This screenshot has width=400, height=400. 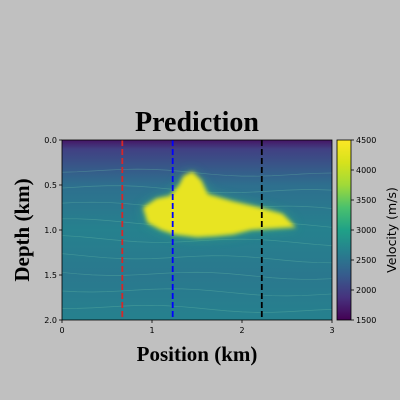 What do you see at coordinates (241, 330) in the screenshot?
I see `x-tick-label: 2` at bounding box center [241, 330].